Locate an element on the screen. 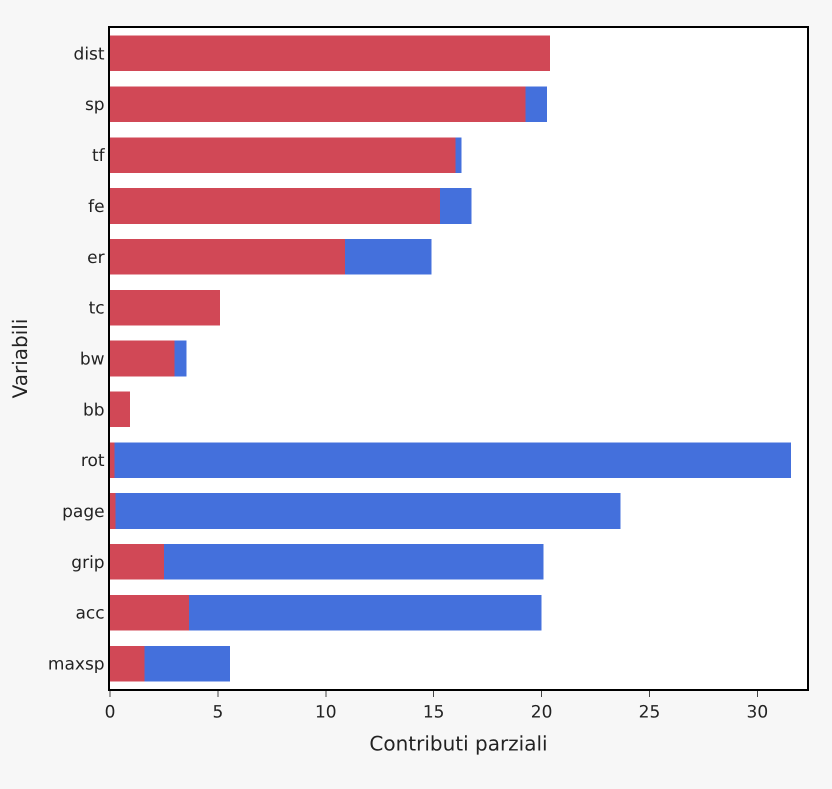 This screenshot has height=789, width=832. y-tick-label: sp is located at coordinates (94, 105).